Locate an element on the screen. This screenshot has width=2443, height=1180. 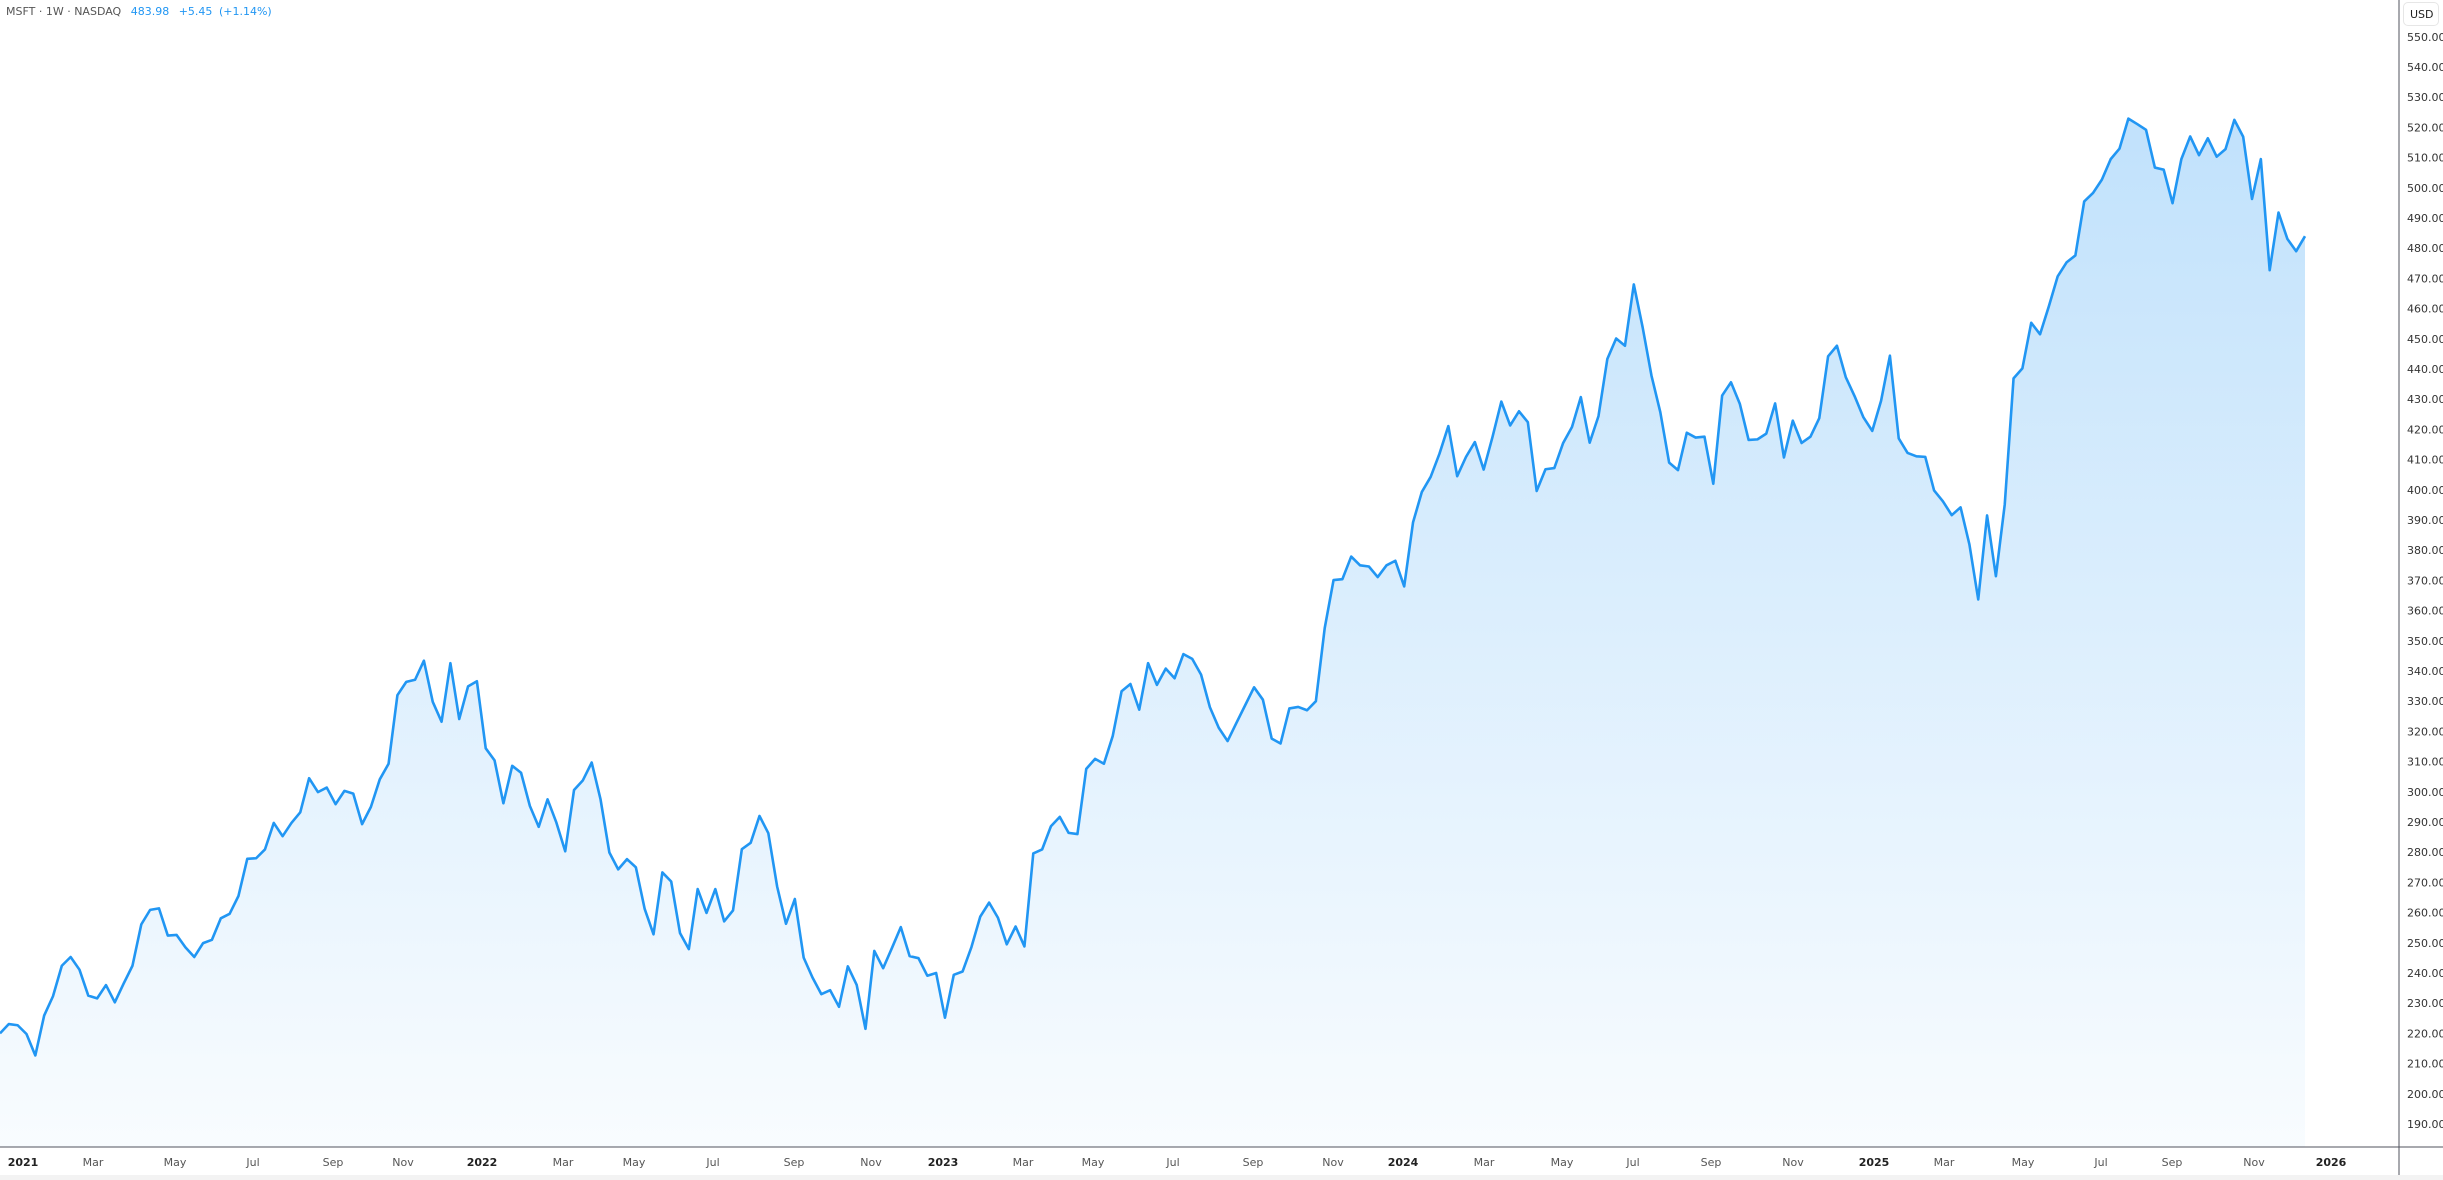
price-tick-label: 370.00 is located at coordinates (2425, 580).